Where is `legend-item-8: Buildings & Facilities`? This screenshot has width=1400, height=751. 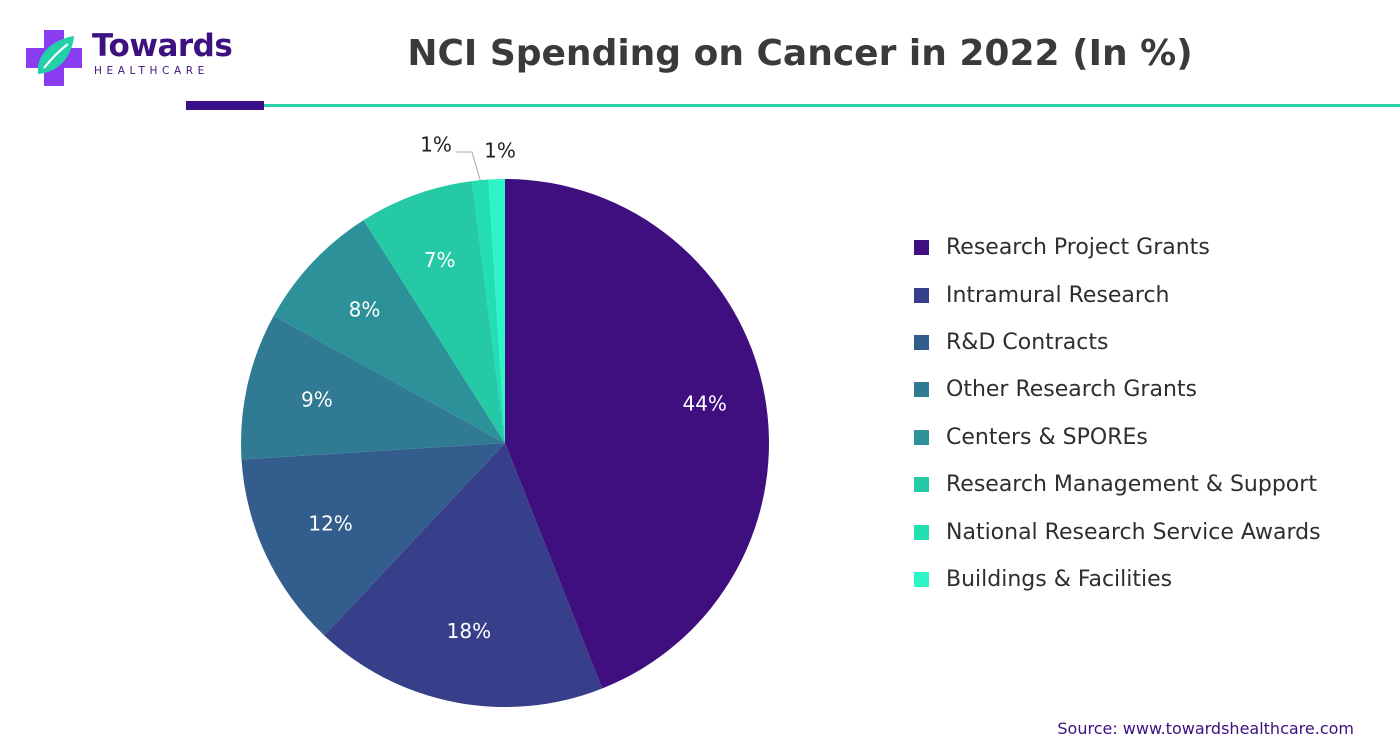
legend-item-8: Buildings & Facilities is located at coordinates (1117, 579).